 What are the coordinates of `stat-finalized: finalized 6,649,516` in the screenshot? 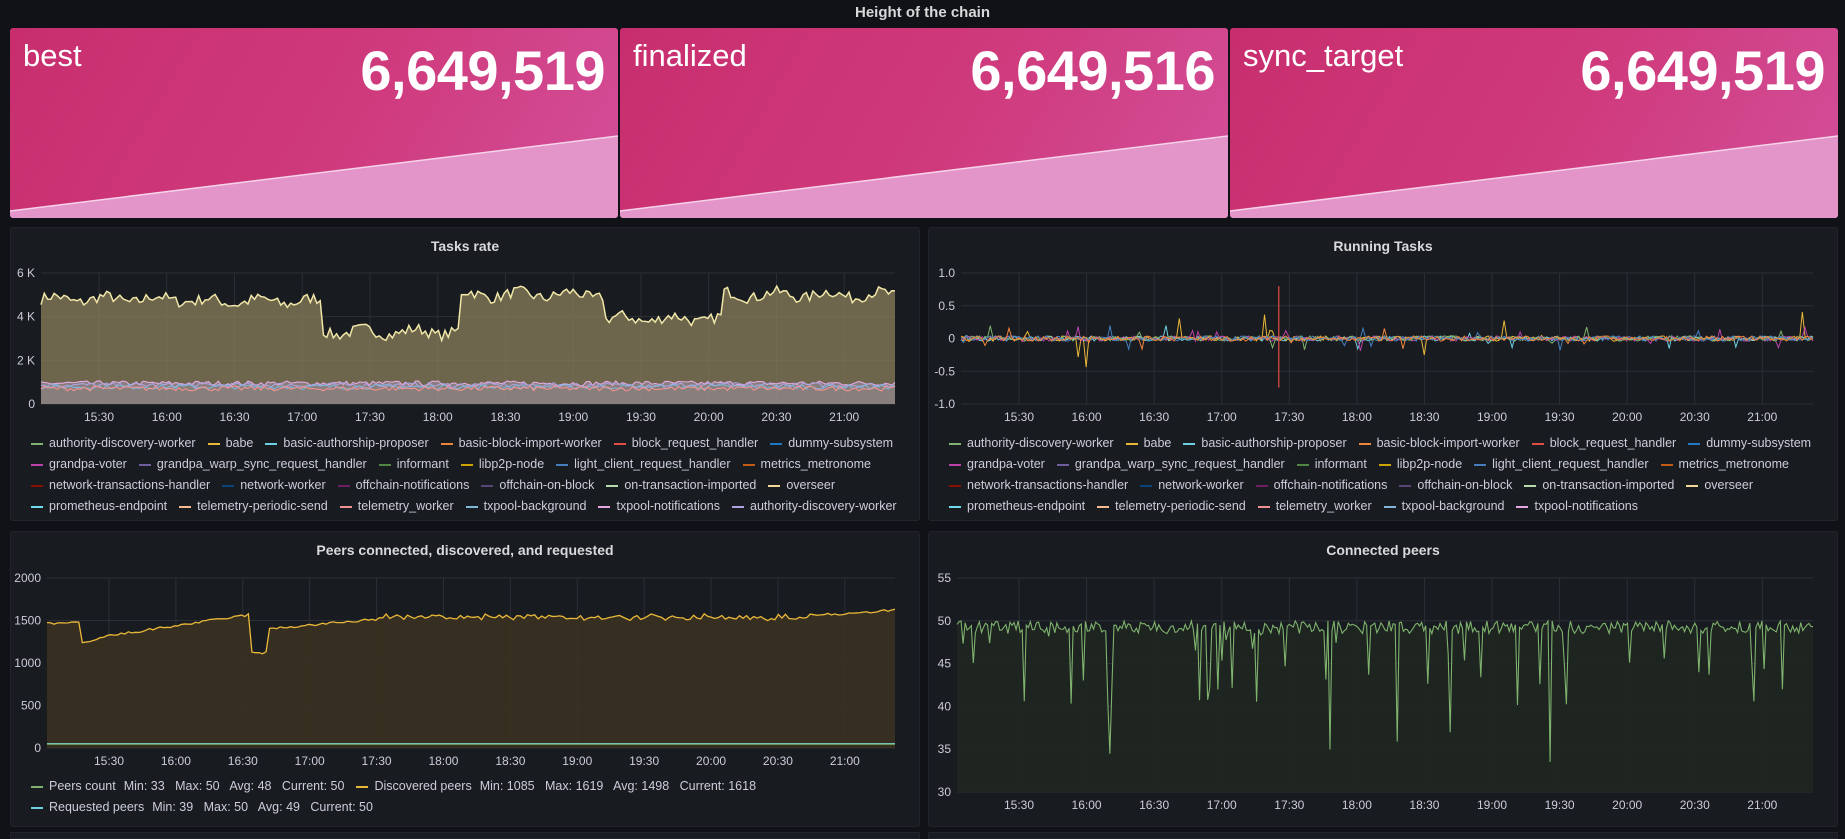 It's located at (924, 123).